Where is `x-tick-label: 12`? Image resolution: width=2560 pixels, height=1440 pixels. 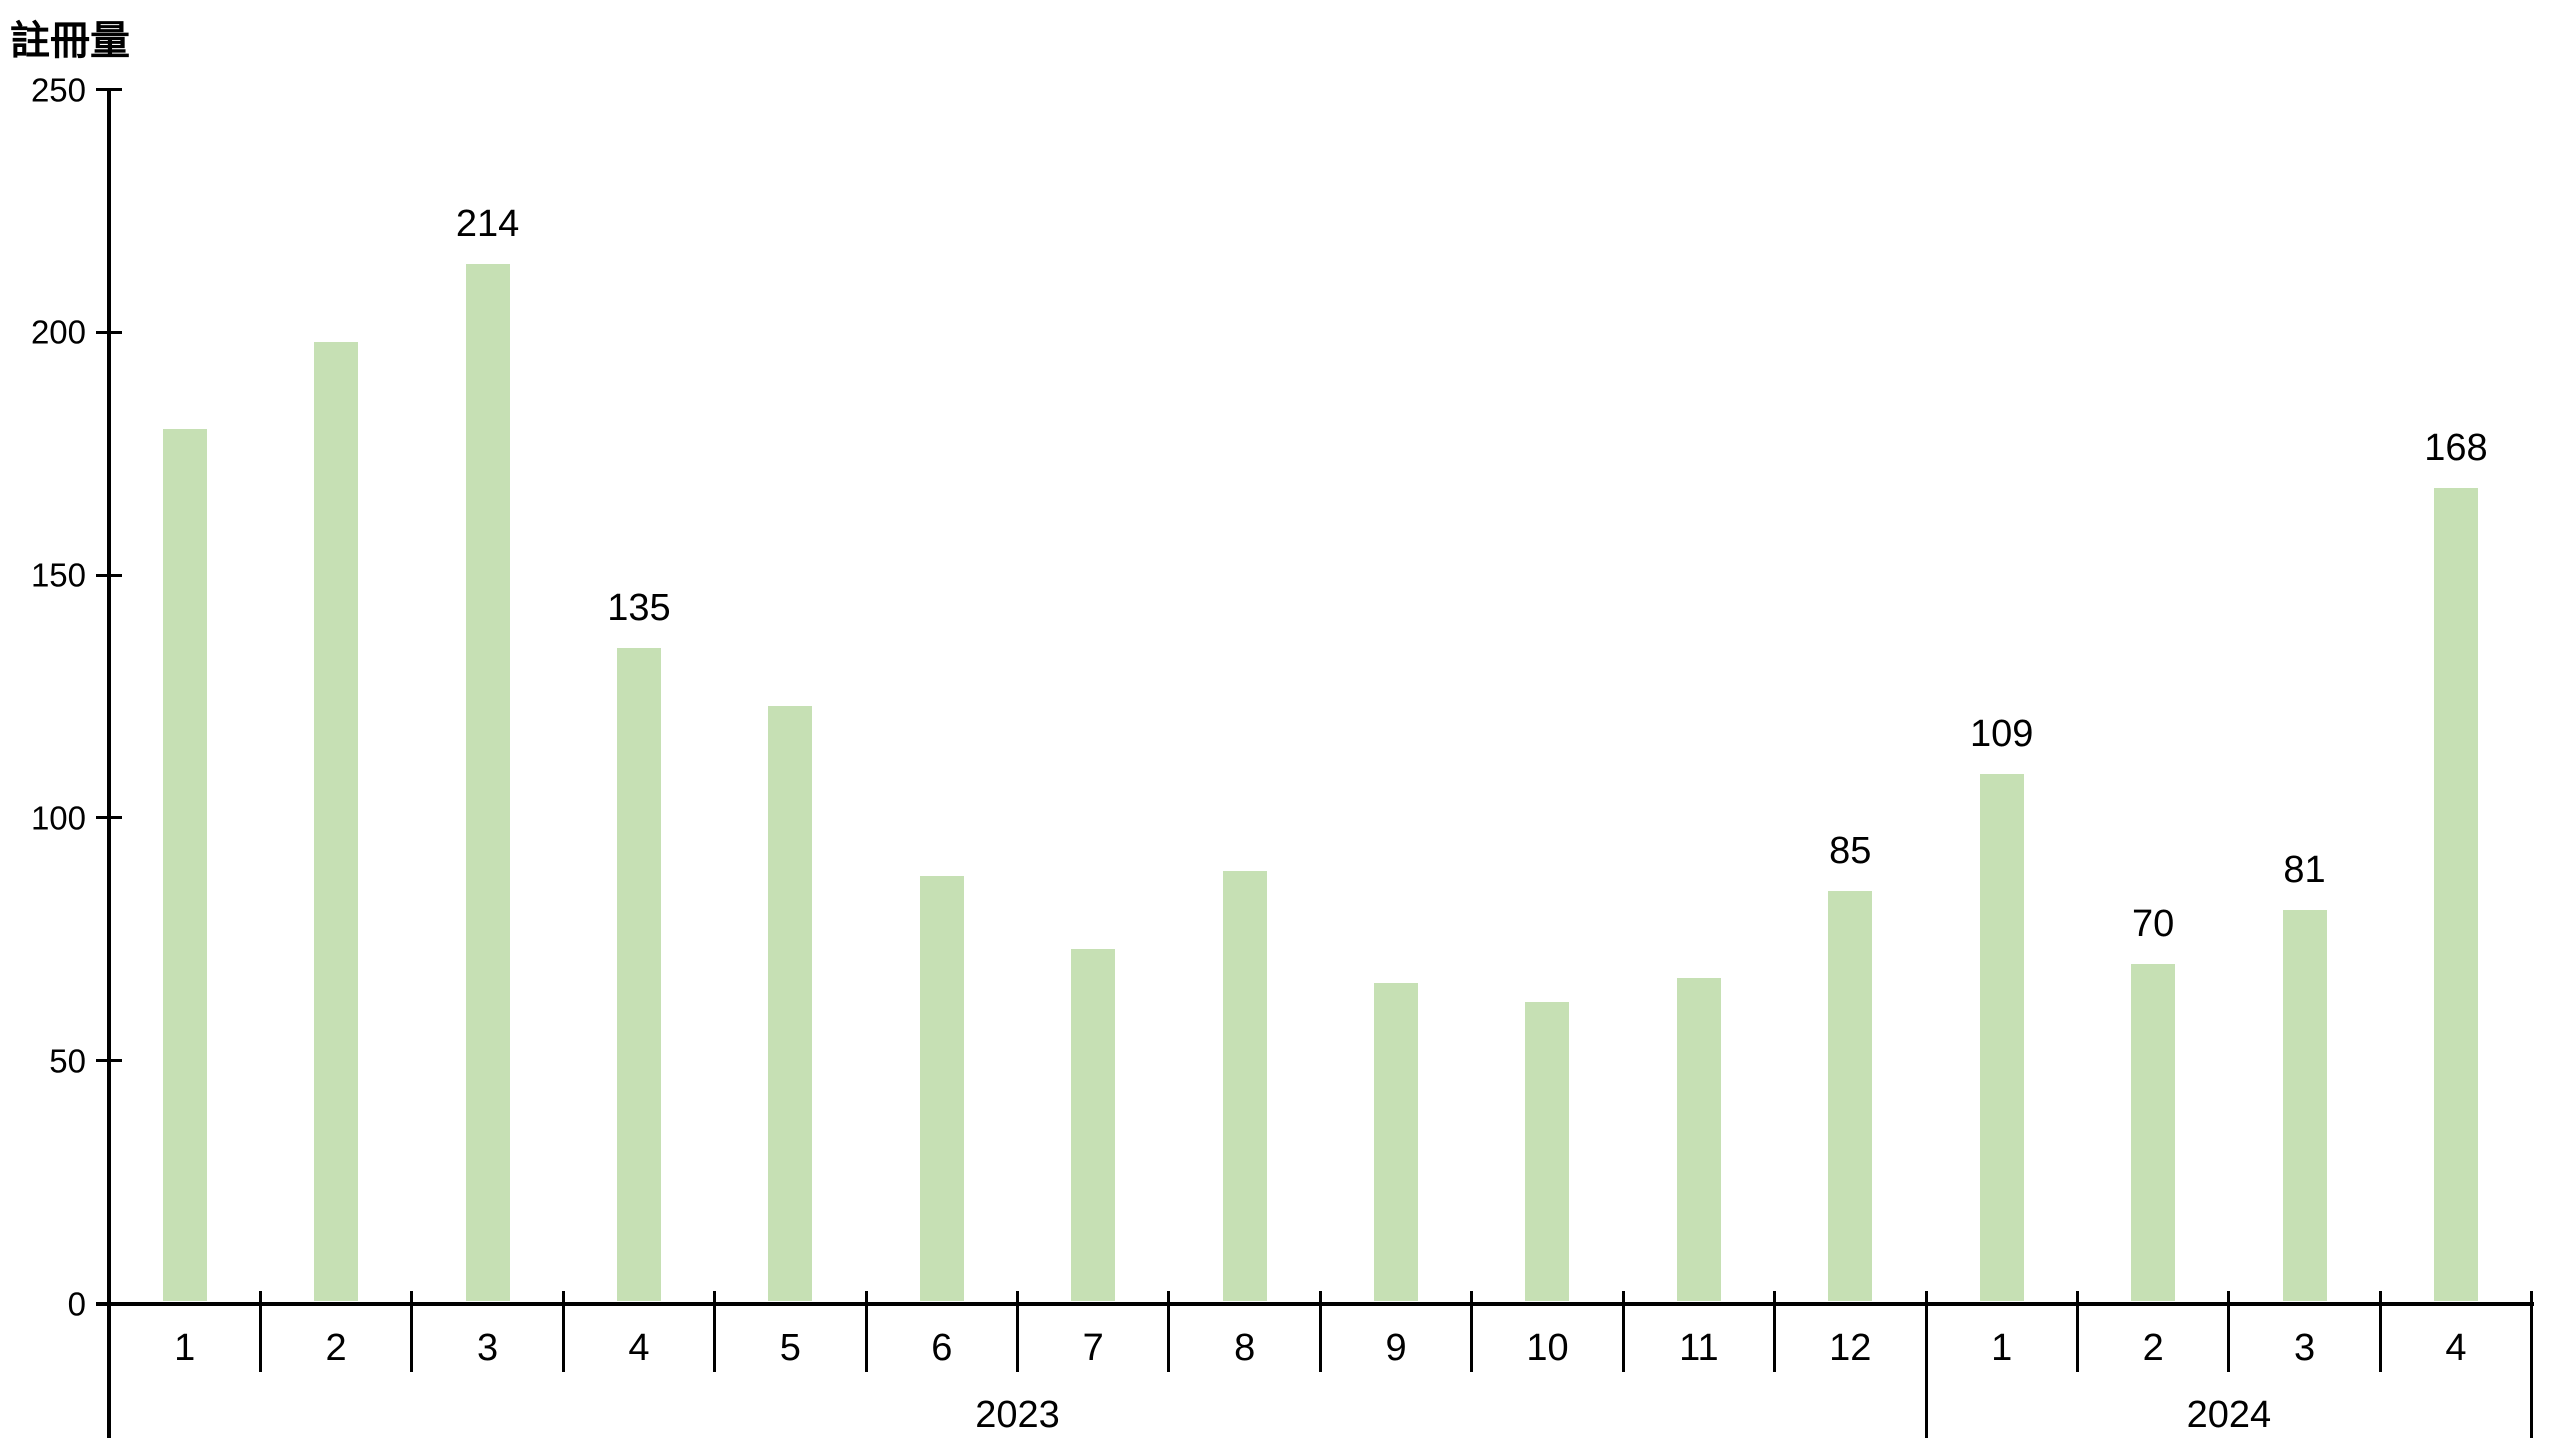
x-tick-label: 12 is located at coordinates (1850, 1348).